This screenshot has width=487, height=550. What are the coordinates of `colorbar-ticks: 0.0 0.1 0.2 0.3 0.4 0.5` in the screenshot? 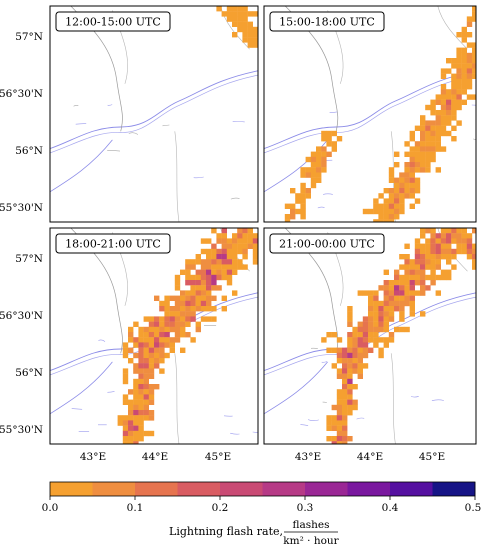 It's located at (261, 505).